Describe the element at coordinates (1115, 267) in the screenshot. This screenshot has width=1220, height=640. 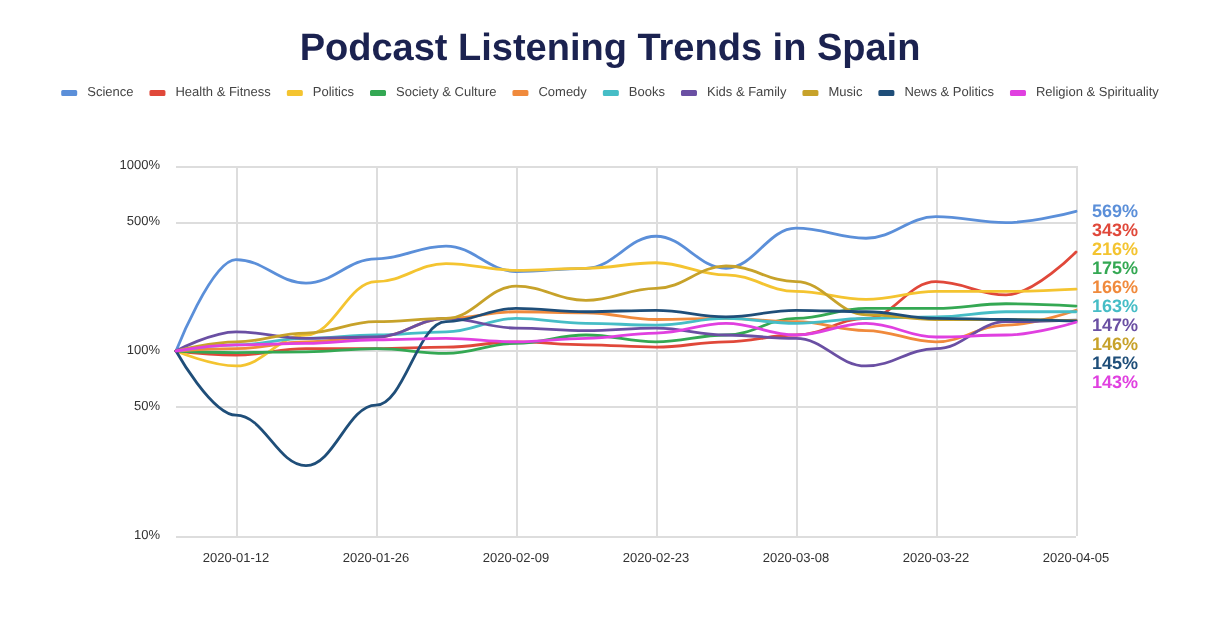
I see `data-label: 175%` at that location.